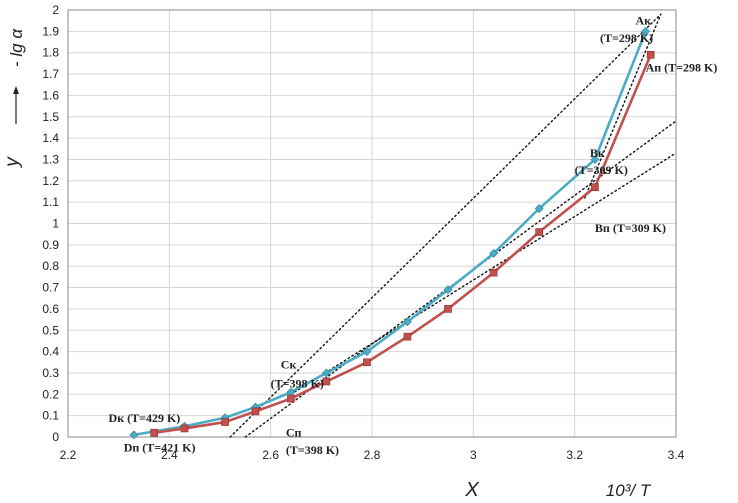  Describe the element at coordinates (50, 245) in the screenshot. I see `y-tick-label: 0.9` at that location.